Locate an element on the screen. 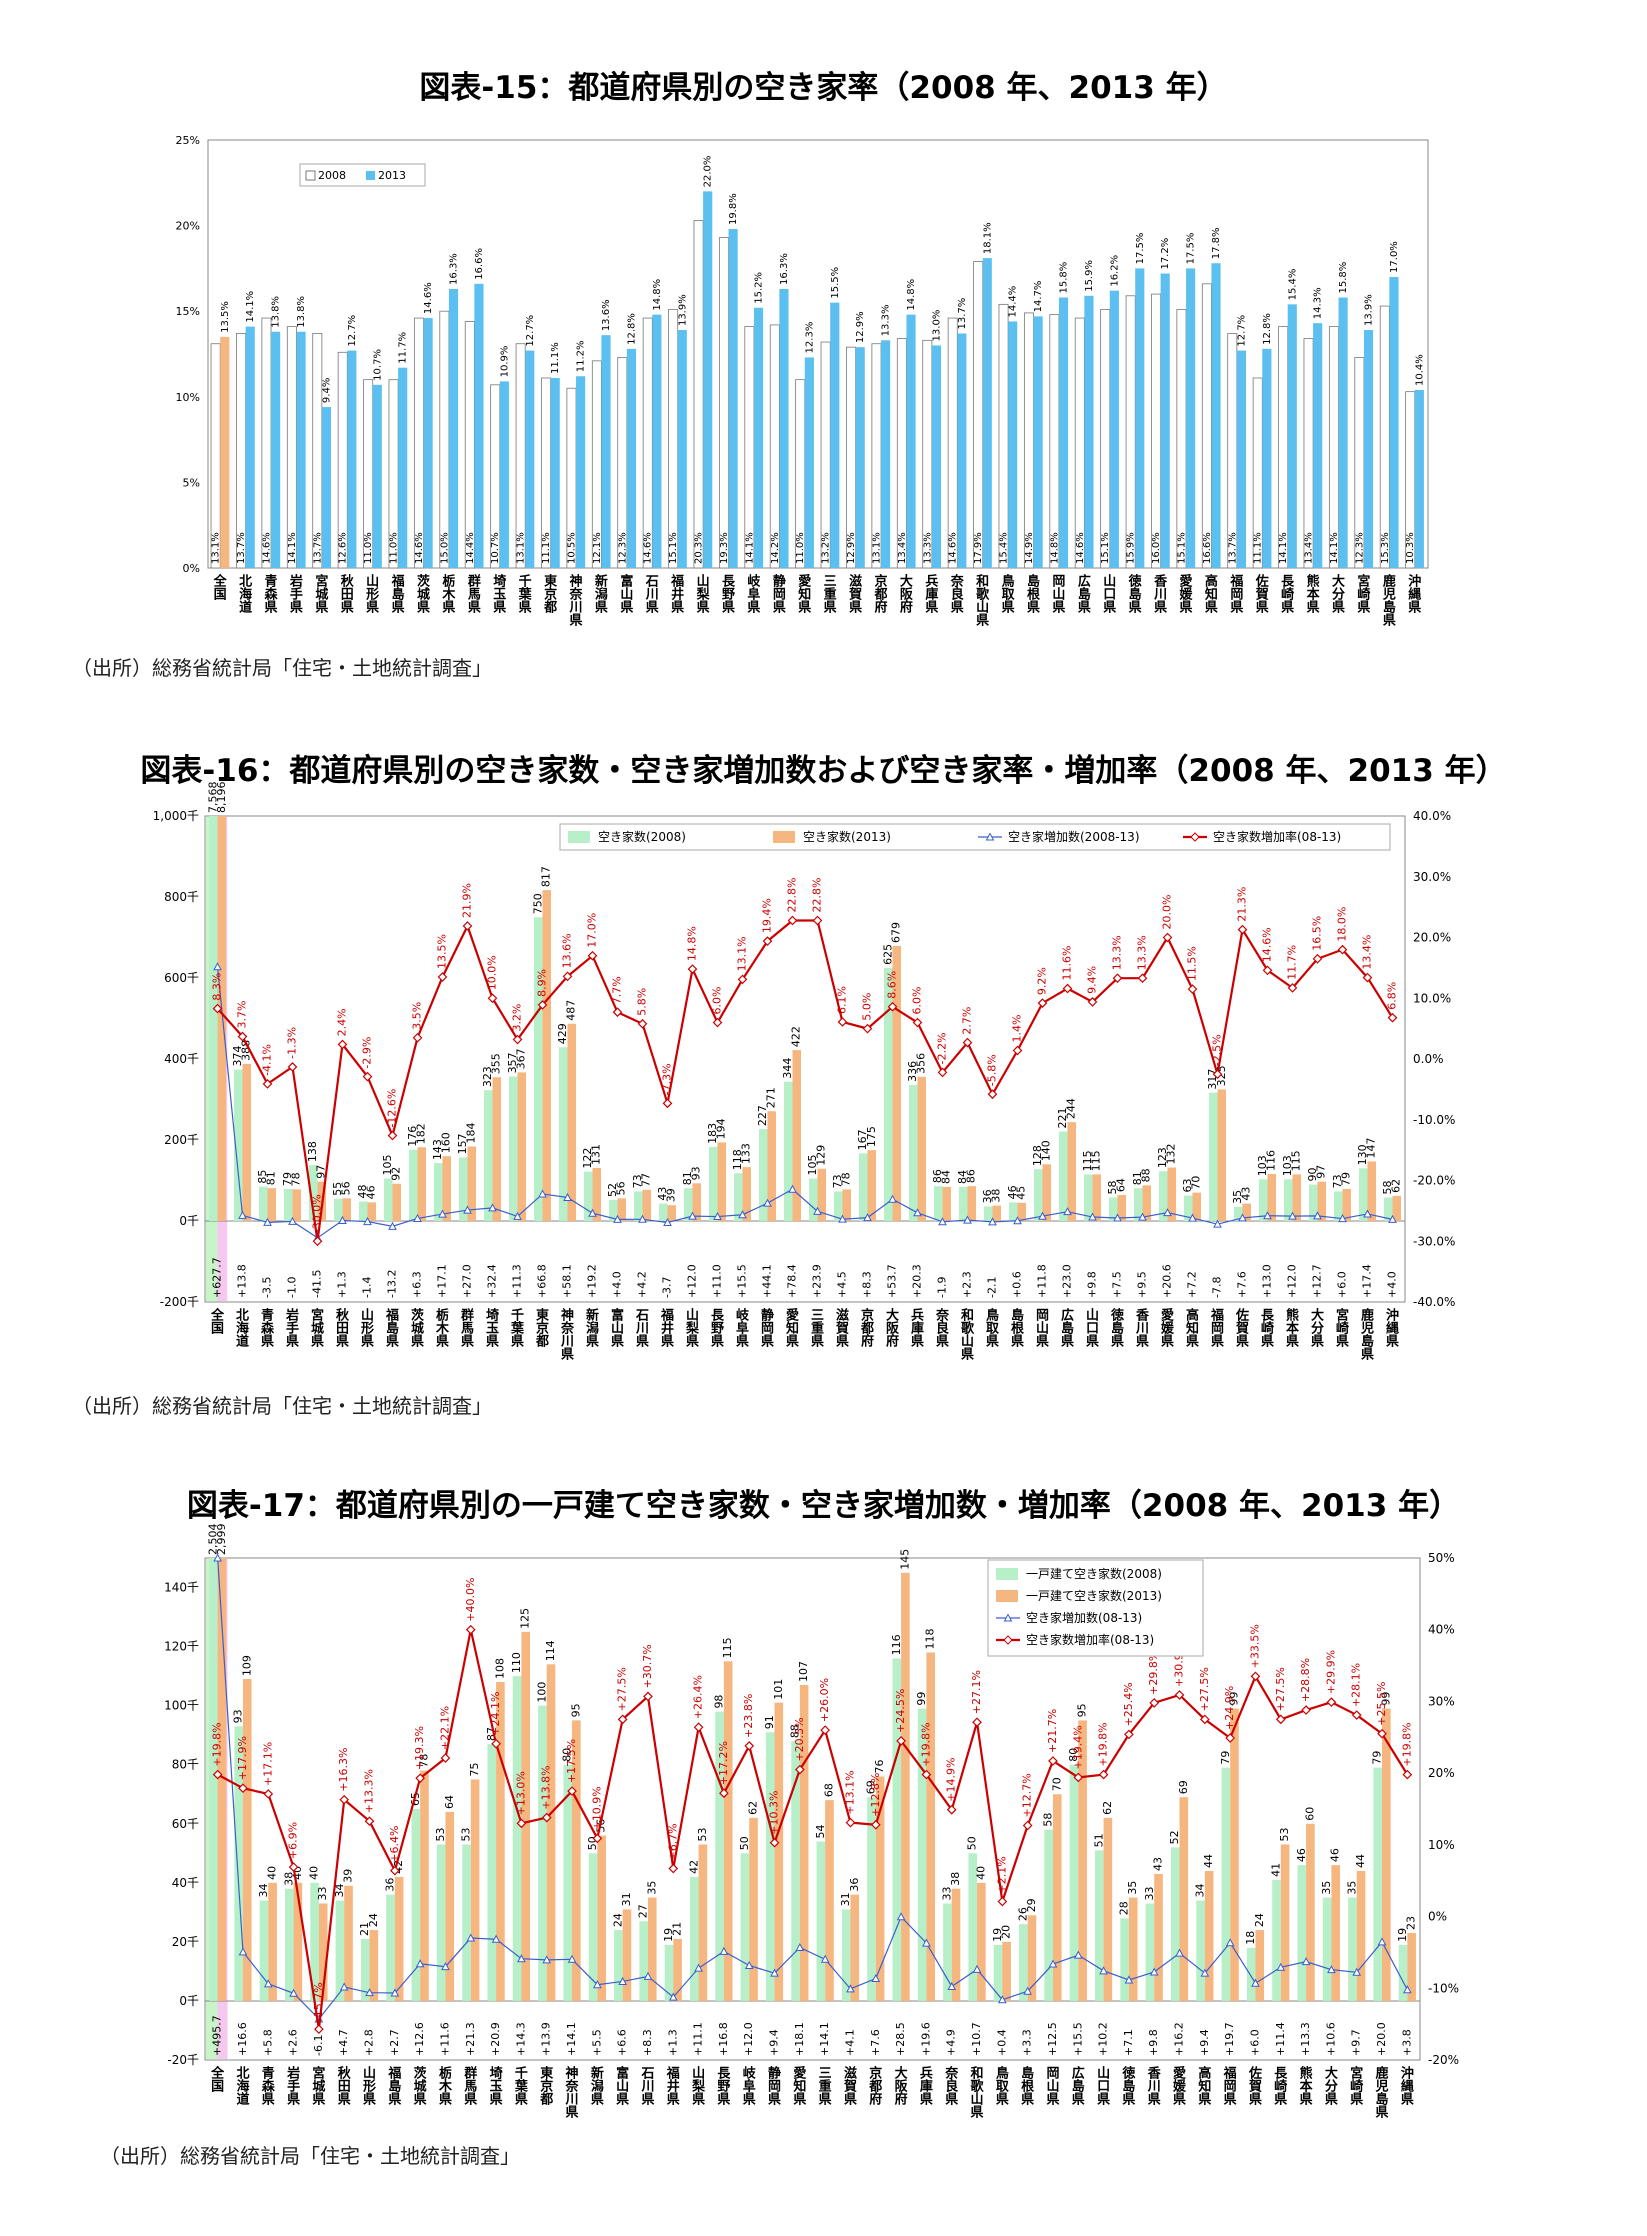 Image resolution: width=1647 pixels, height=2236 pixels. value-label-series-2: 422 is located at coordinates (796, 1036).